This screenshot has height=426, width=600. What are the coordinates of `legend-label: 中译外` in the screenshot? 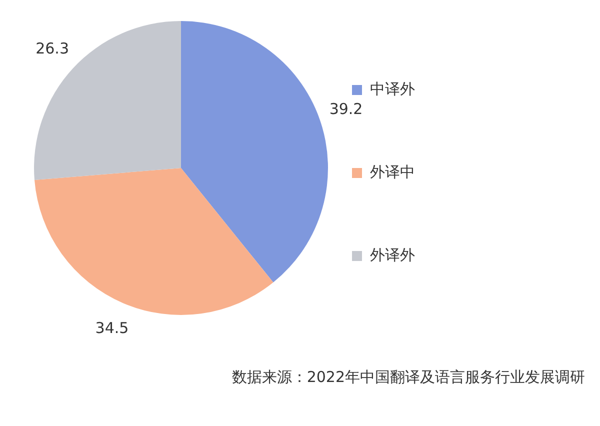 It's located at (392, 89).